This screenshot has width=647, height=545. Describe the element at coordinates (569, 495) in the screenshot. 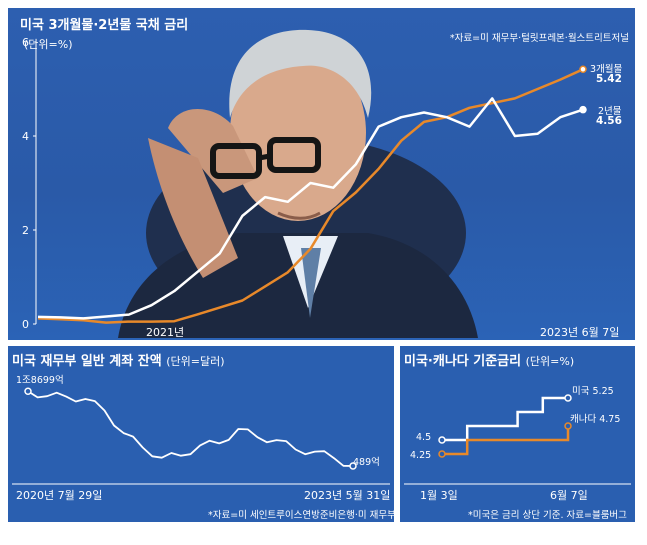

I see `x-tick-end: 6월 7일` at that location.